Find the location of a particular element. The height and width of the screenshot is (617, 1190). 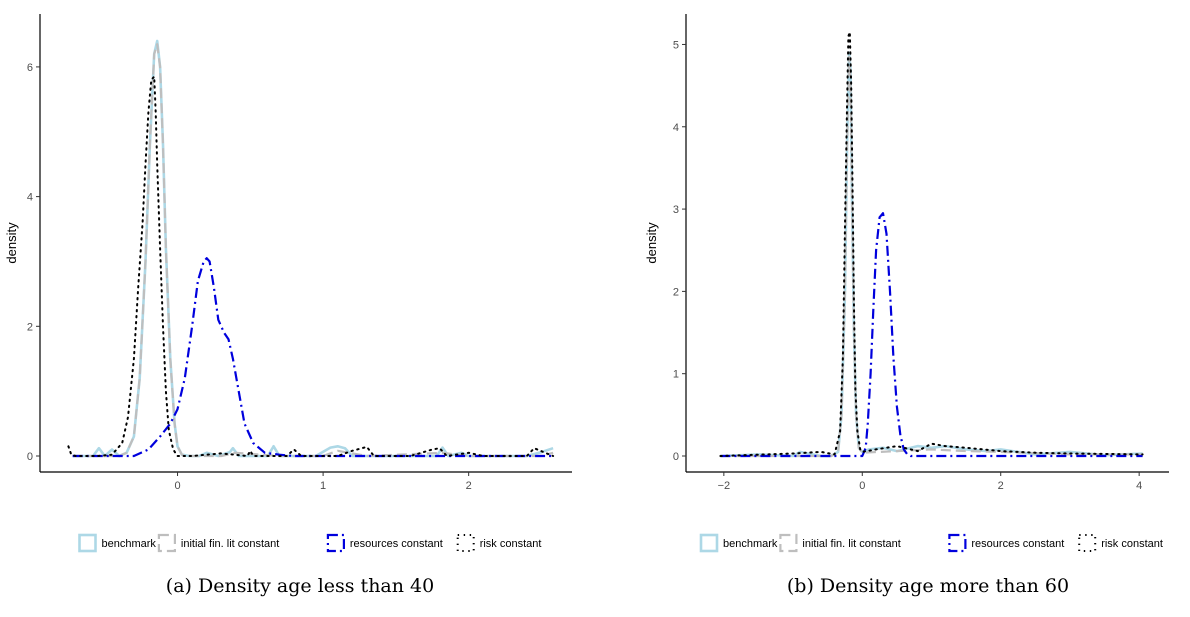

x-tick-label: 4 is located at coordinates (1139, 486).